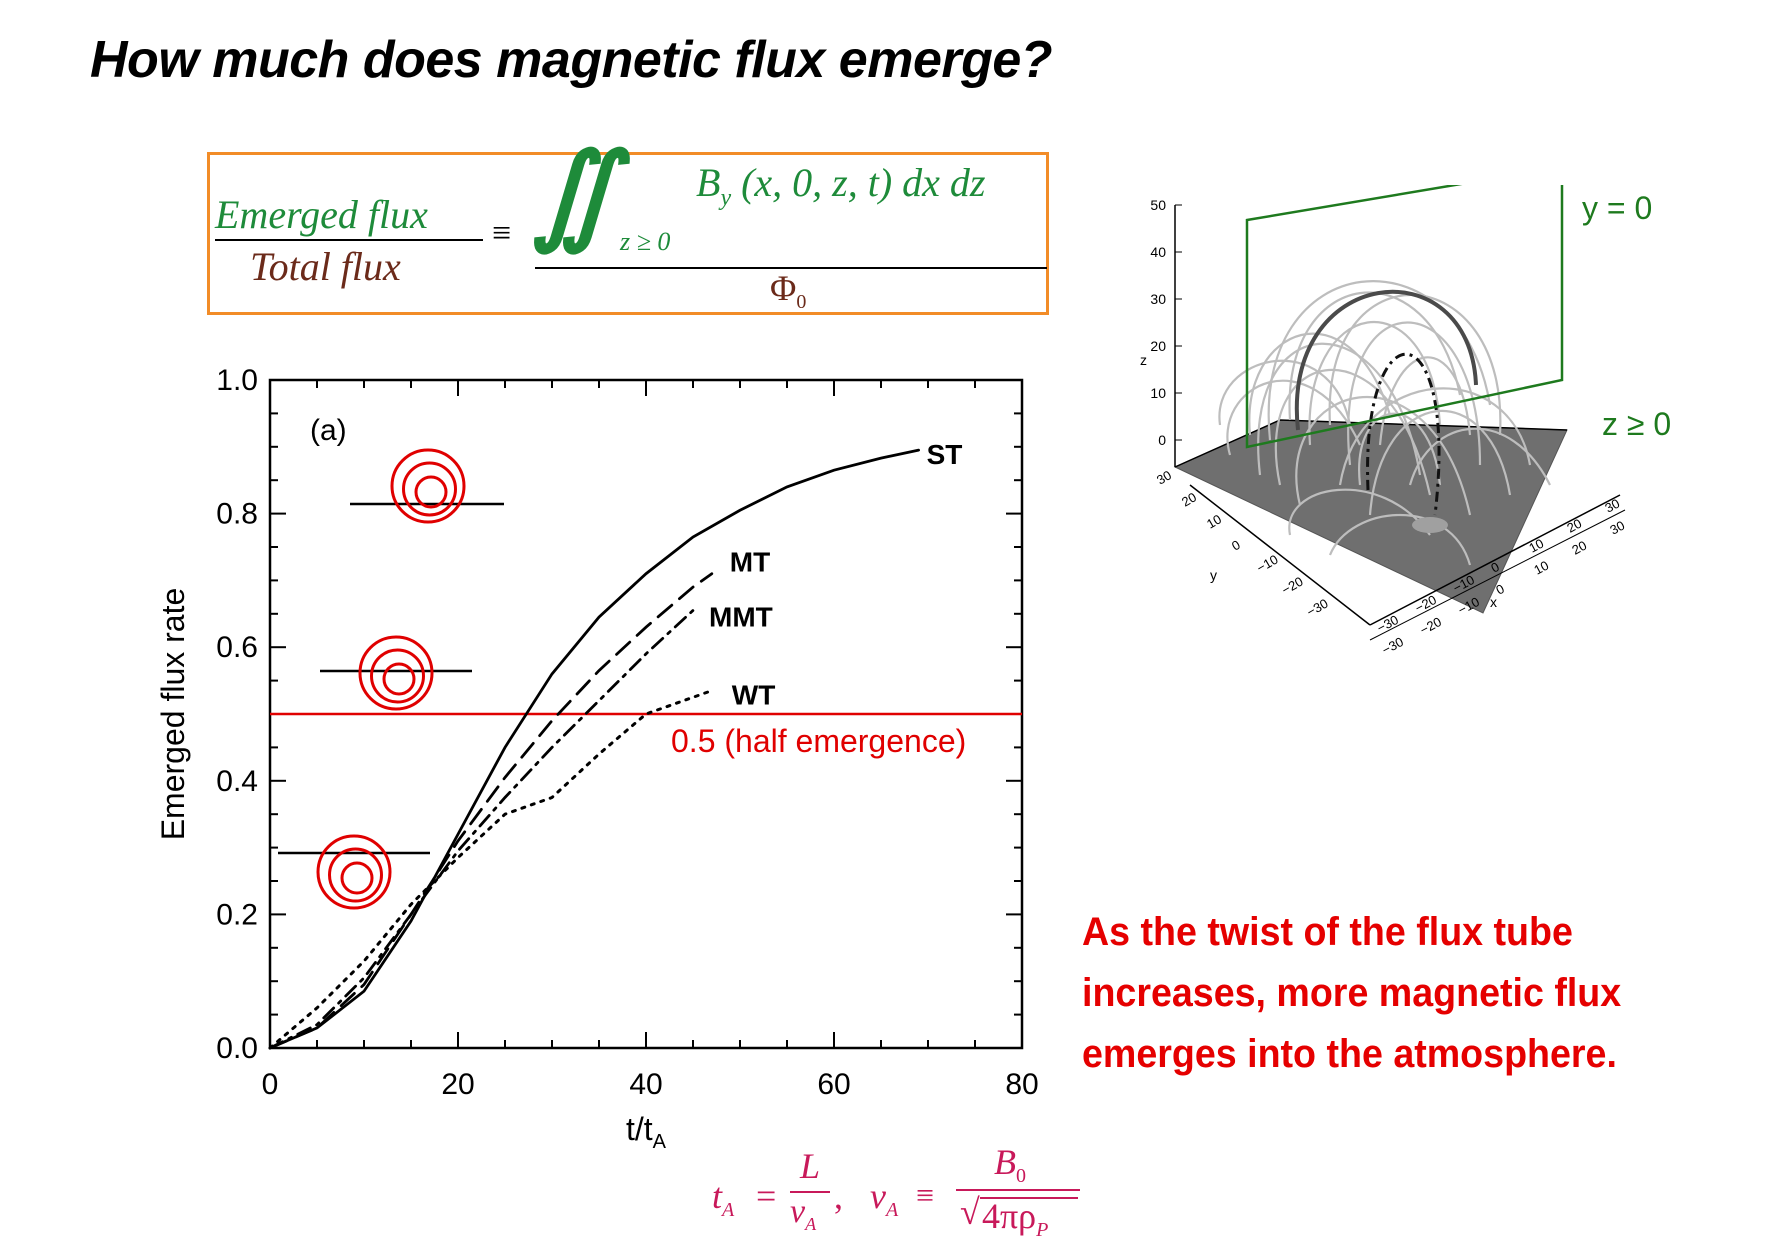  Describe the element at coordinates (1158, 346) in the screenshot. I see `z-tick-label: 20` at that location.